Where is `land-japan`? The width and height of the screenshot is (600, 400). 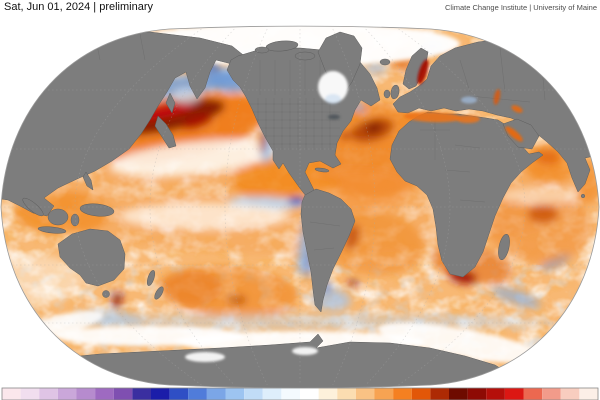 land-japan is located at coordinates (165, 132).